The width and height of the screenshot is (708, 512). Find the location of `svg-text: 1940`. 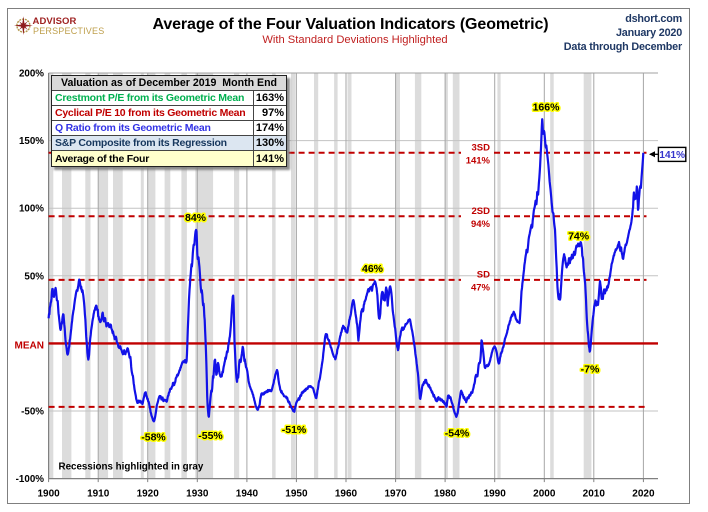

svg-text: 1940 is located at coordinates (247, 494).